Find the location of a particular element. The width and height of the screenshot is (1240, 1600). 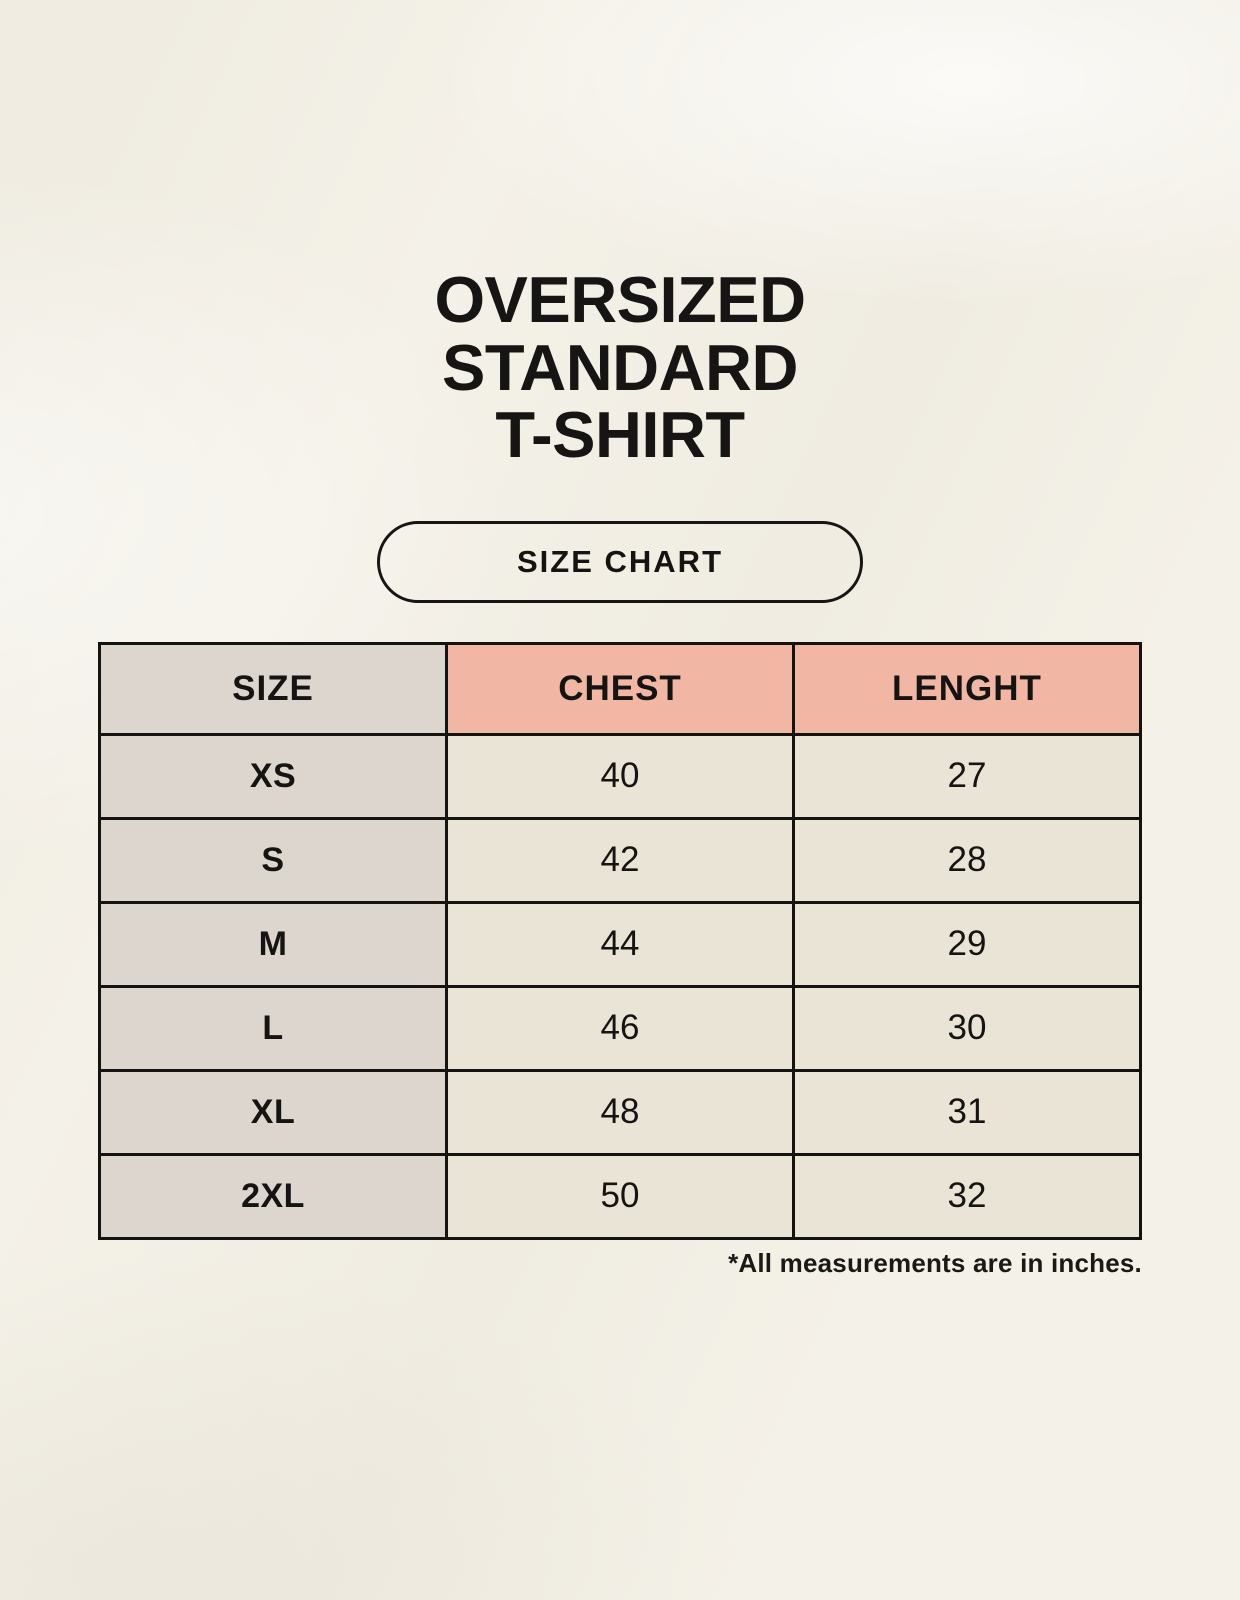

chest-value: 48 is located at coordinates (620, 1112).